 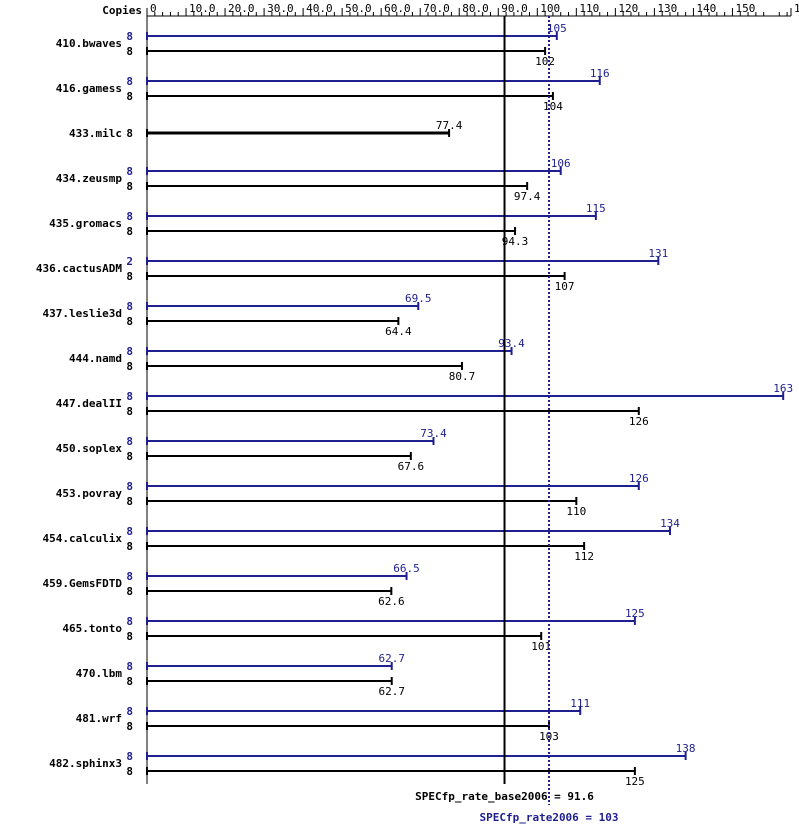 I want to click on copies-header: Copies, so click(x=122, y=10).